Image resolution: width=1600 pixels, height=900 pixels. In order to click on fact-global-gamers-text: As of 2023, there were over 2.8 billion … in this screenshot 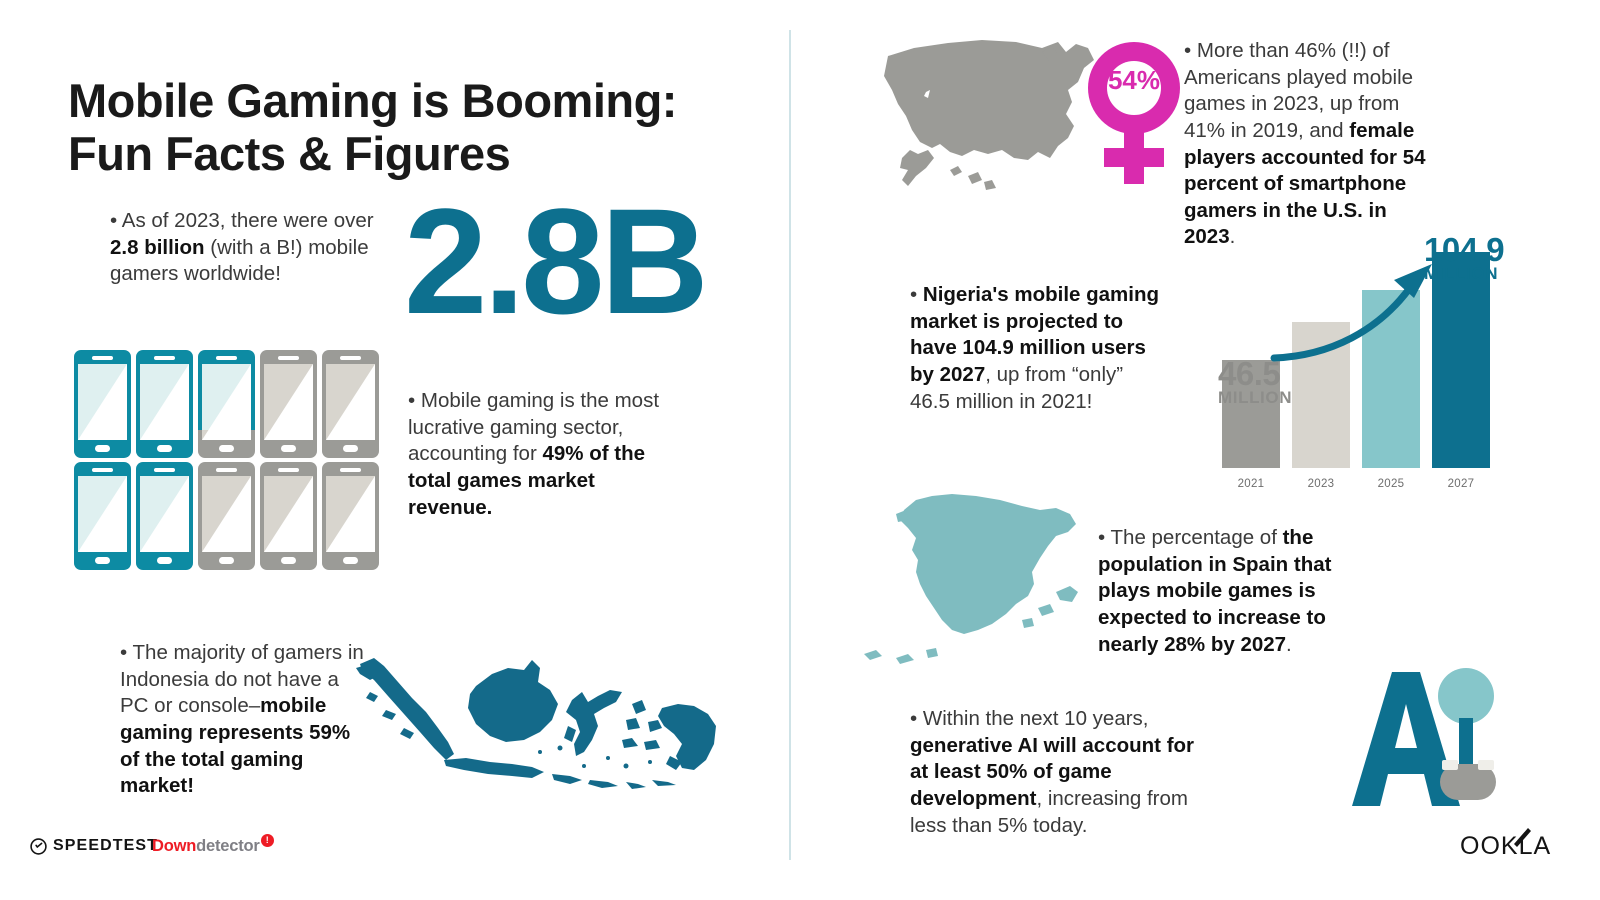, I will do `click(242, 247)`.